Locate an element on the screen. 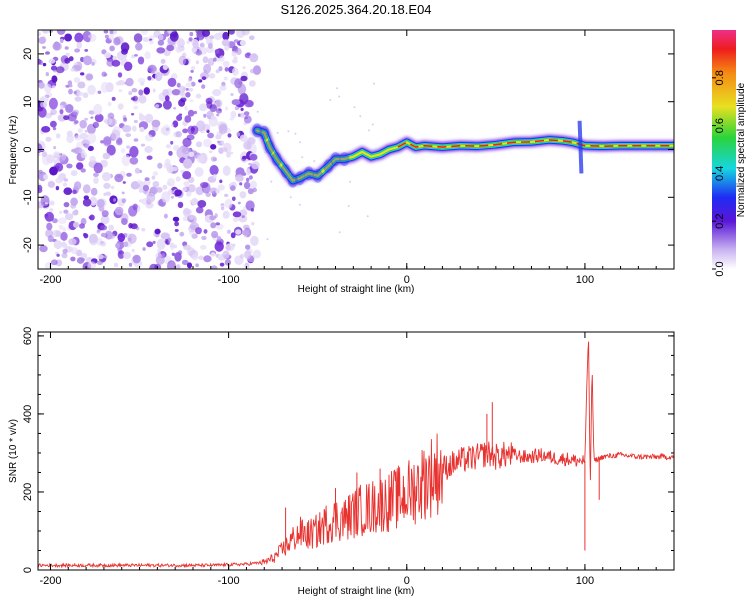 This screenshot has width=750, height=600. spectrogram-y-axis-label: Frequency (Hz) is located at coordinates (13, 150).